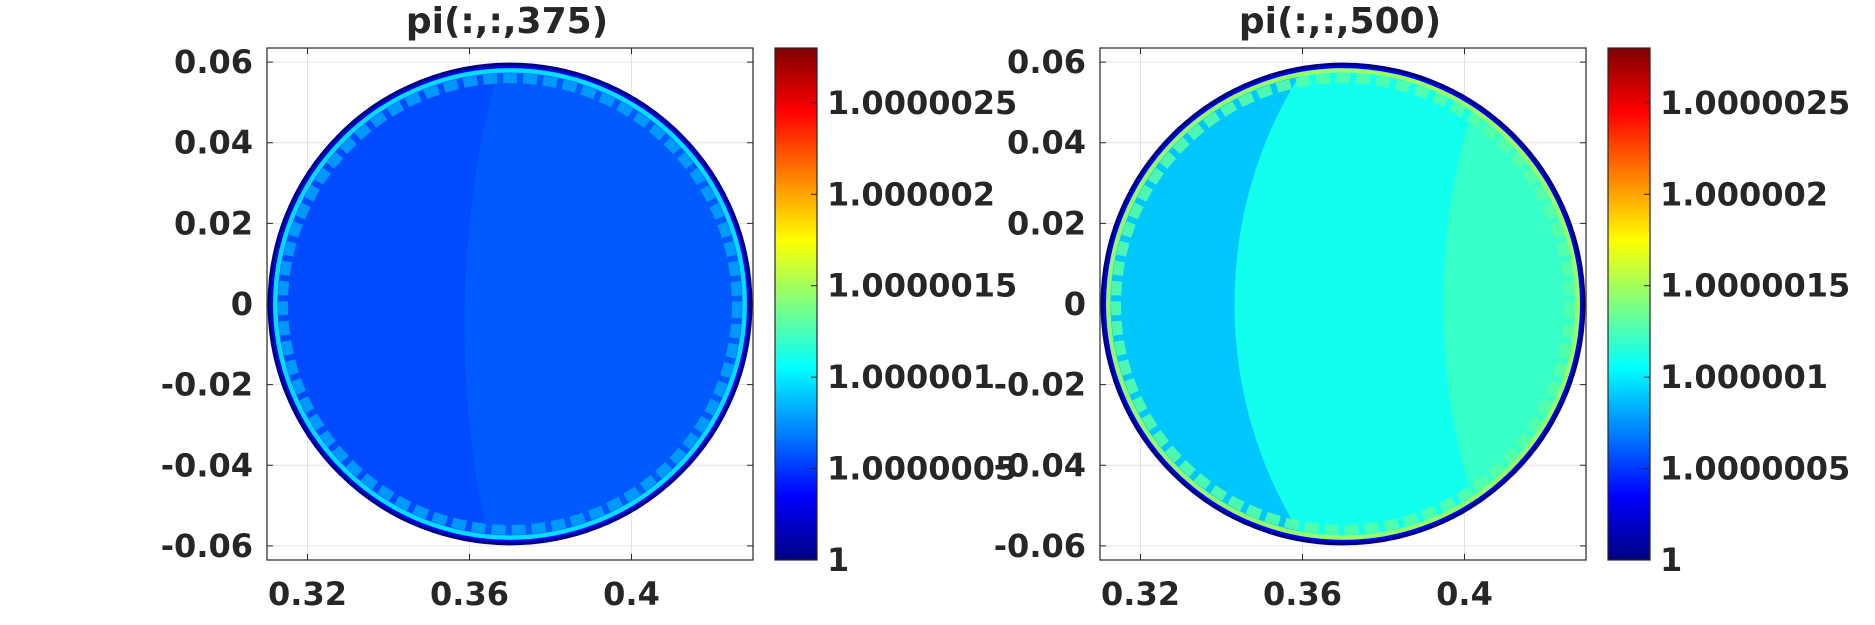  Describe the element at coordinates (385, 304) in the screenshot. I see `field-region-left` at that location.